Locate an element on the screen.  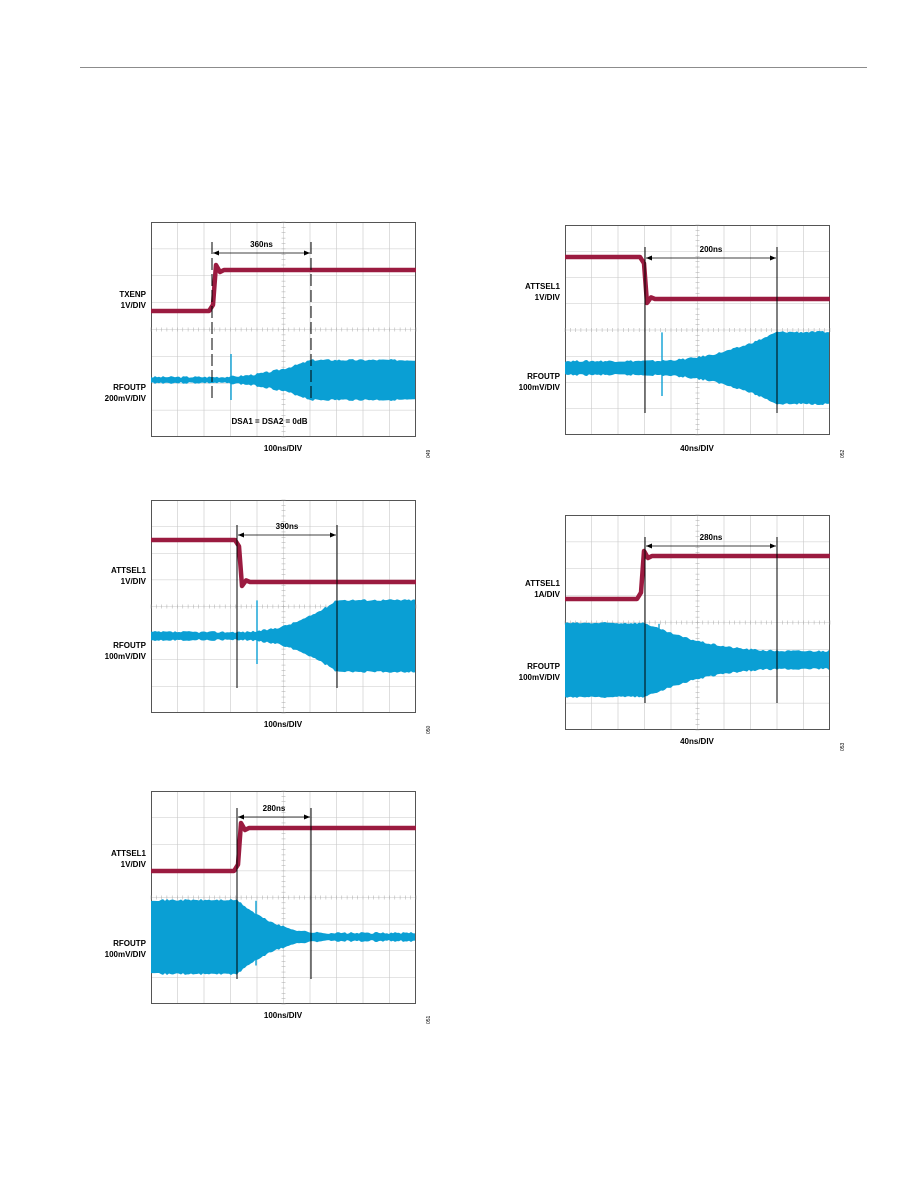
scope-svg: 200ns is located at coordinates (697, 330).